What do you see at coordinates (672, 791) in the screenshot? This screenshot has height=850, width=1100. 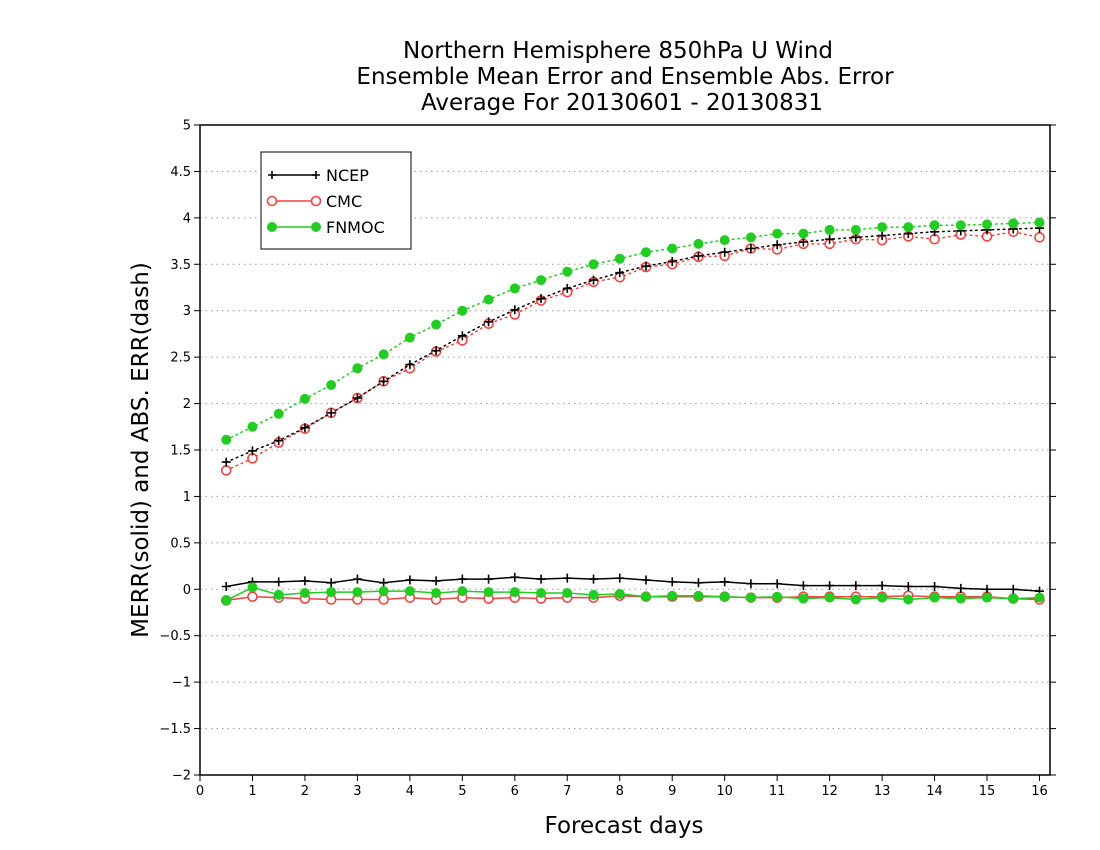 I see `x-tick-label: 9` at bounding box center [672, 791].